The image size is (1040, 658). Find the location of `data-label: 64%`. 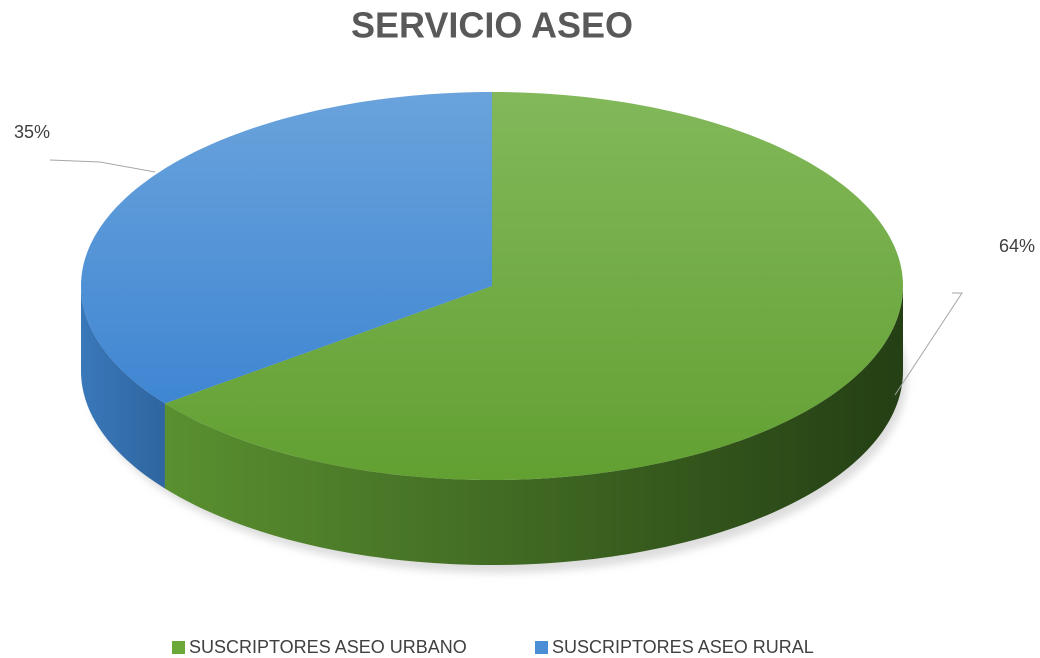

data-label: 64% is located at coordinates (1017, 246).